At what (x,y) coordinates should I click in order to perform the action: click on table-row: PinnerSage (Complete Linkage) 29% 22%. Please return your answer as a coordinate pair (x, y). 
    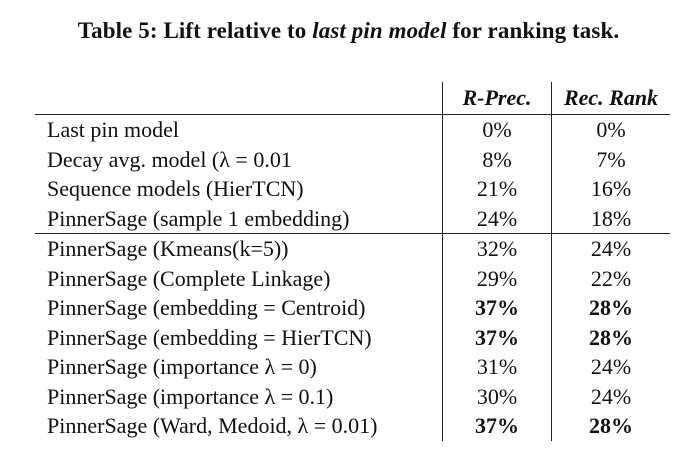
    Looking at the image, I should click on (352, 278).